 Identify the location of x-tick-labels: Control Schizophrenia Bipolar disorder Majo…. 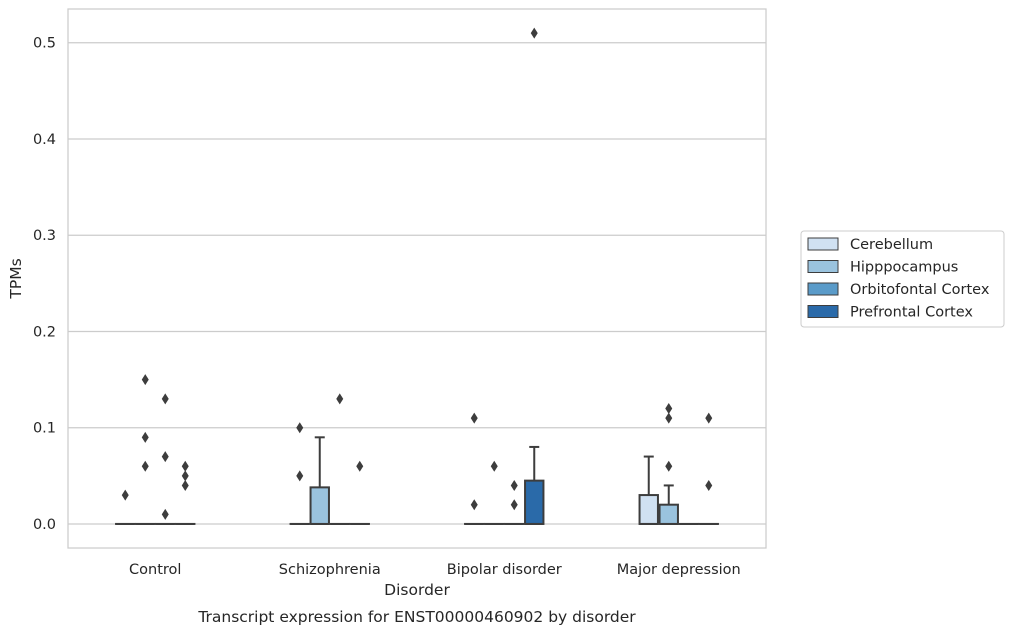
(435, 570).